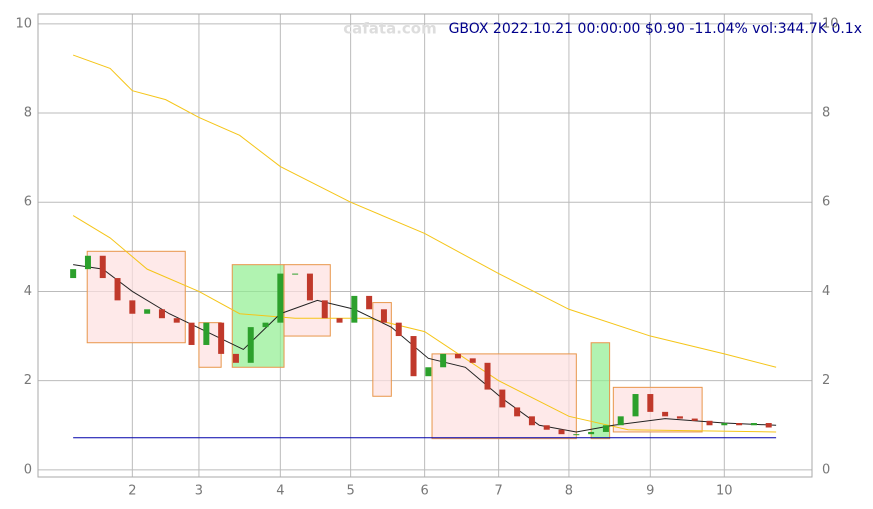  Describe the element at coordinates (569, 491) in the screenshot. I see `x-tick-label: 8` at that location.